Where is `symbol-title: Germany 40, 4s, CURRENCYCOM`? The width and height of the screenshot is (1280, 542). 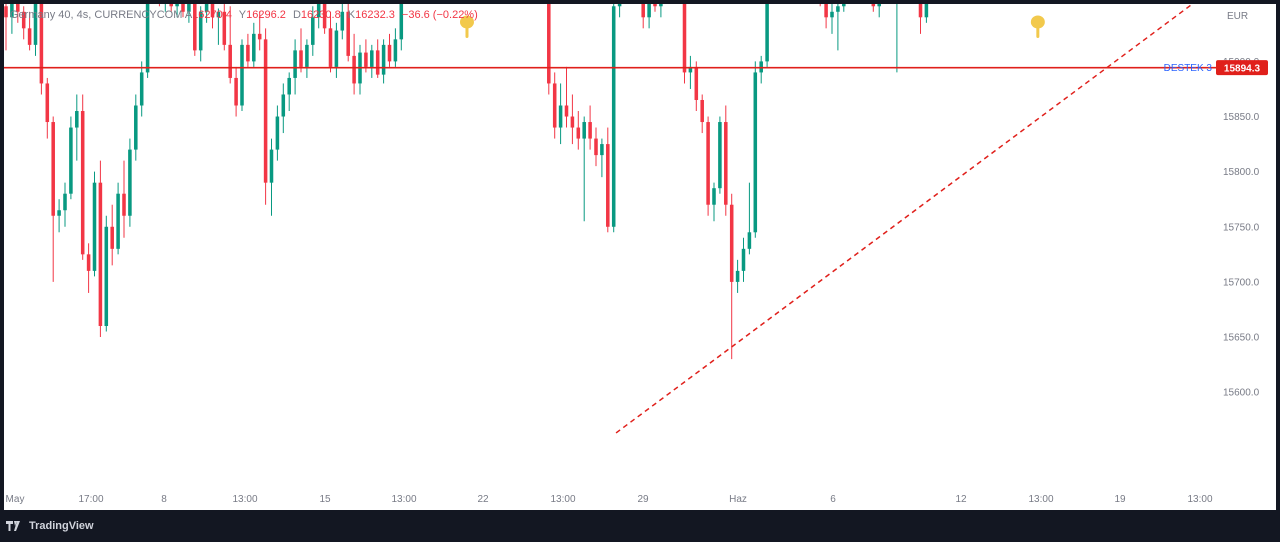 symbol-title: Germany 40, 4s, CURRENCYCOM is located at coordinates (96, 15).